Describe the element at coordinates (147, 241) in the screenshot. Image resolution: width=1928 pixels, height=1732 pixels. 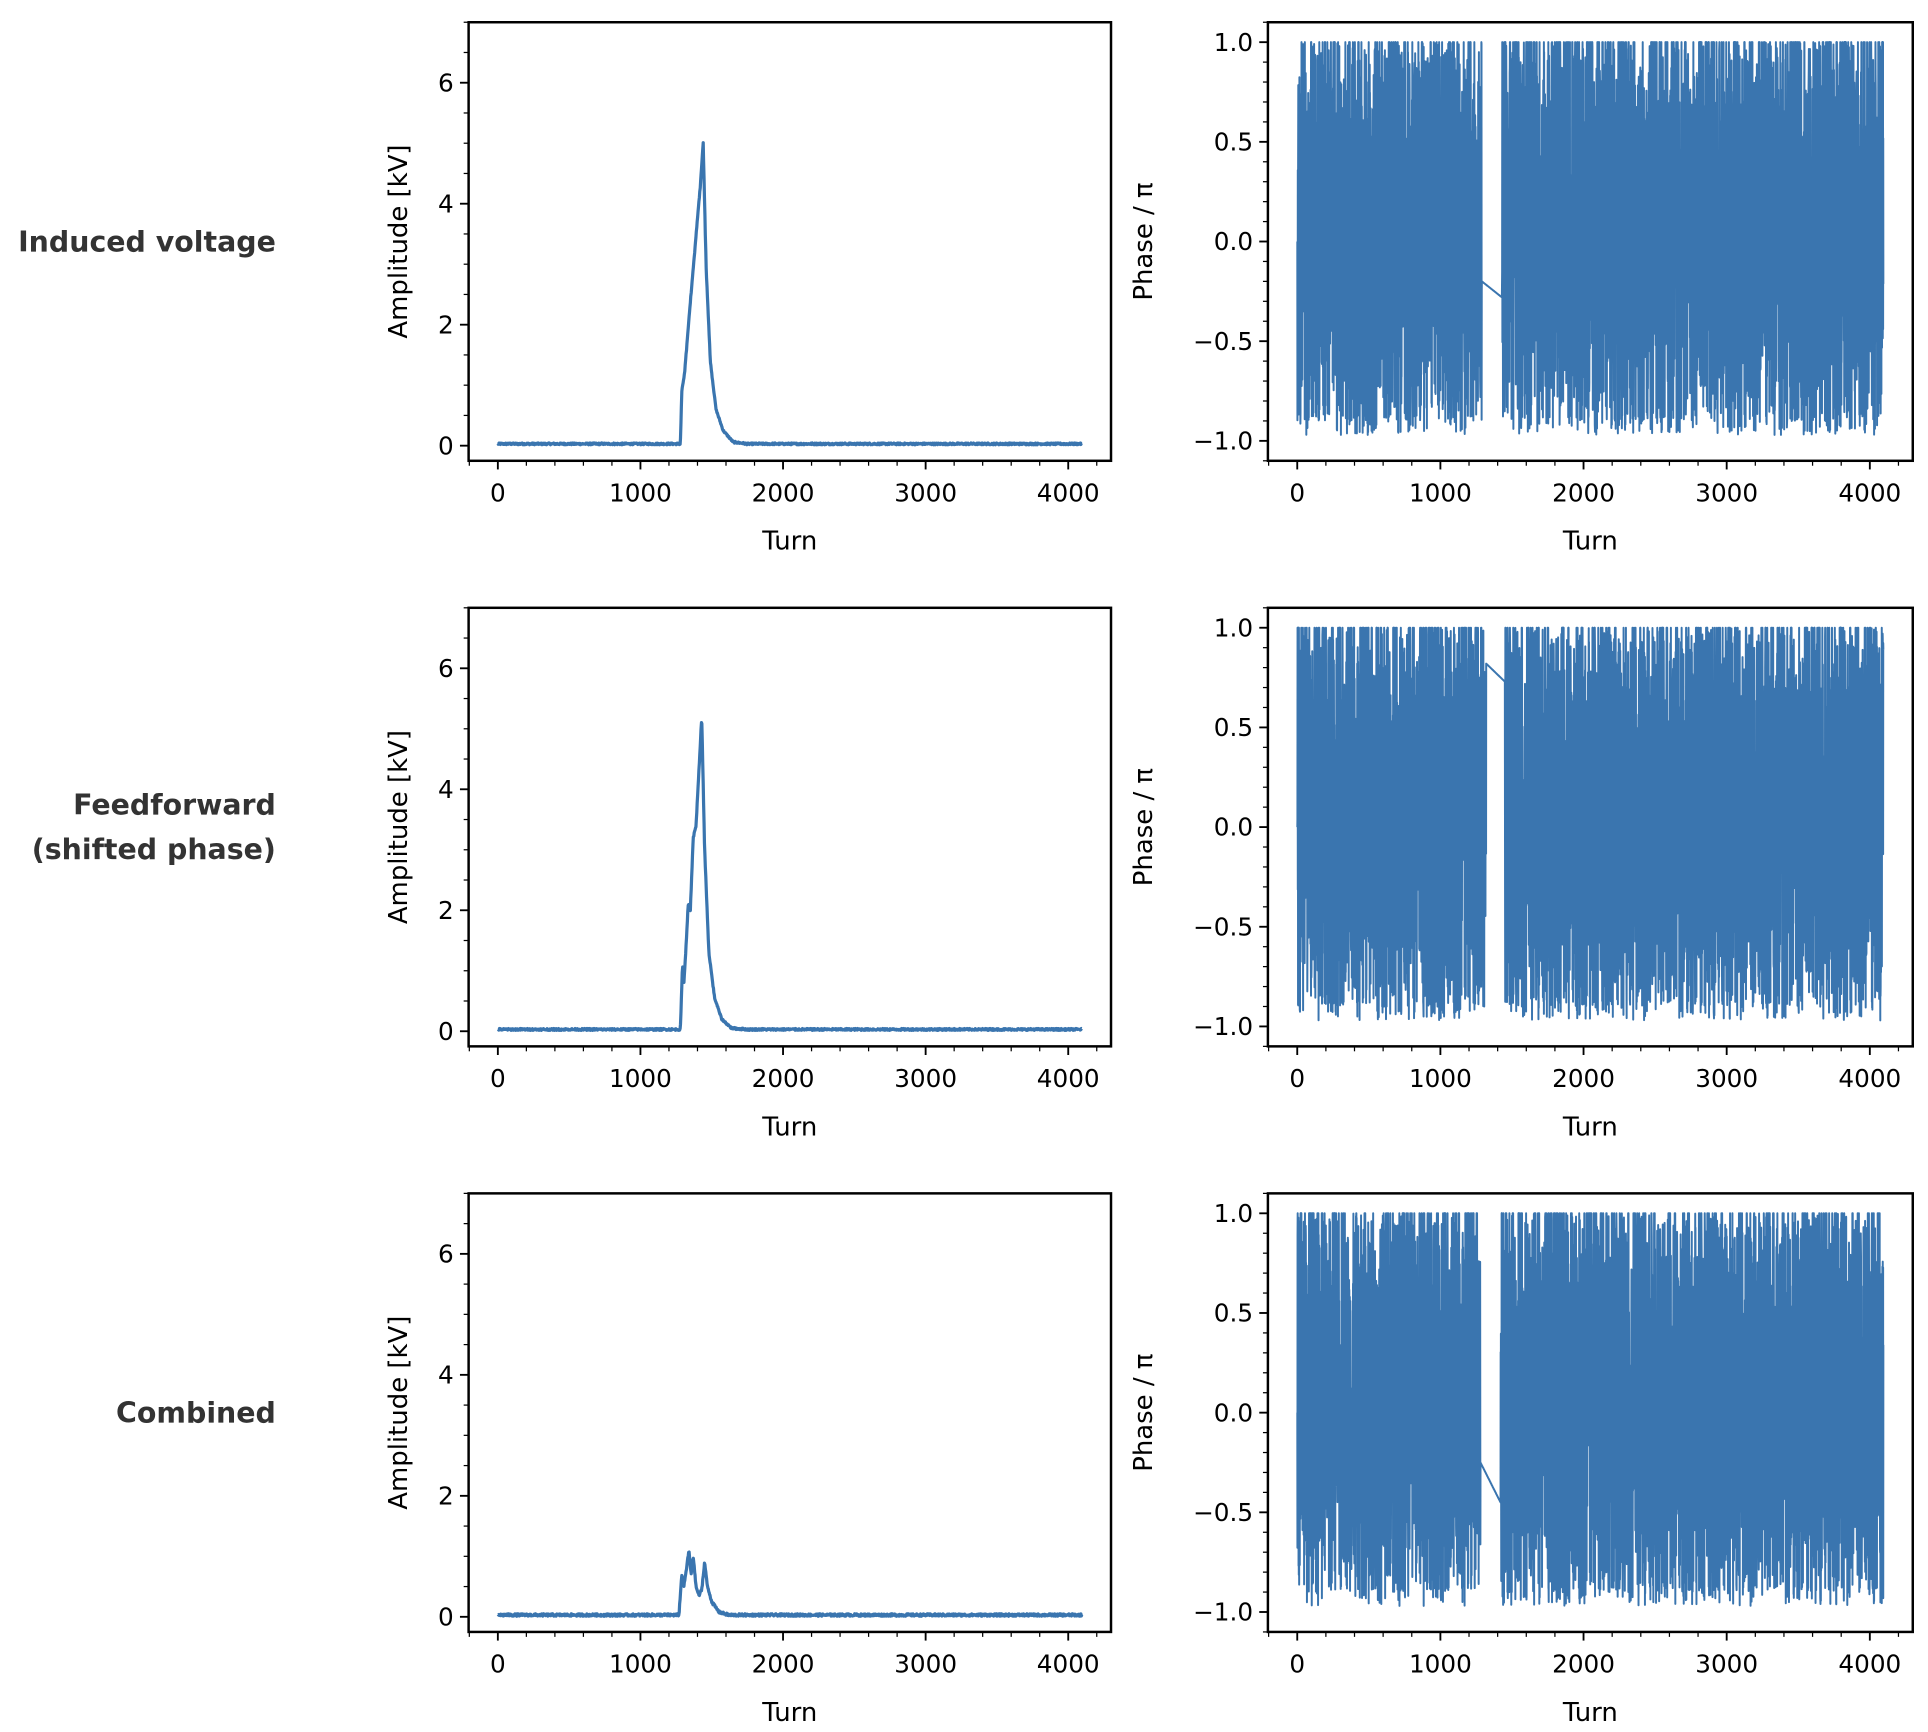
I see `row-label: Induced voltage` at that location.